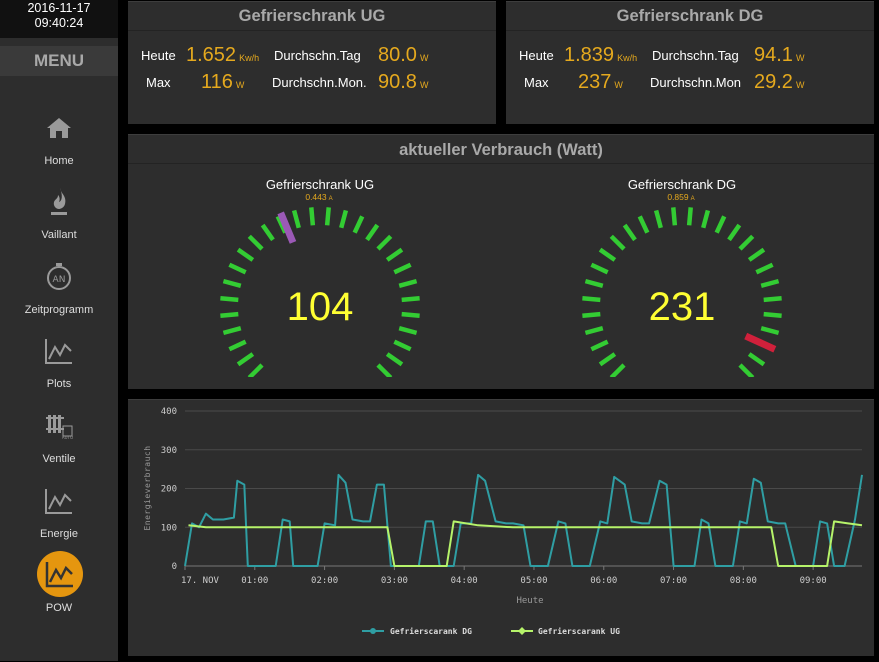 The image size is (879, 662). I want to click on x-tick-label: 03:00, so click(394, 581).